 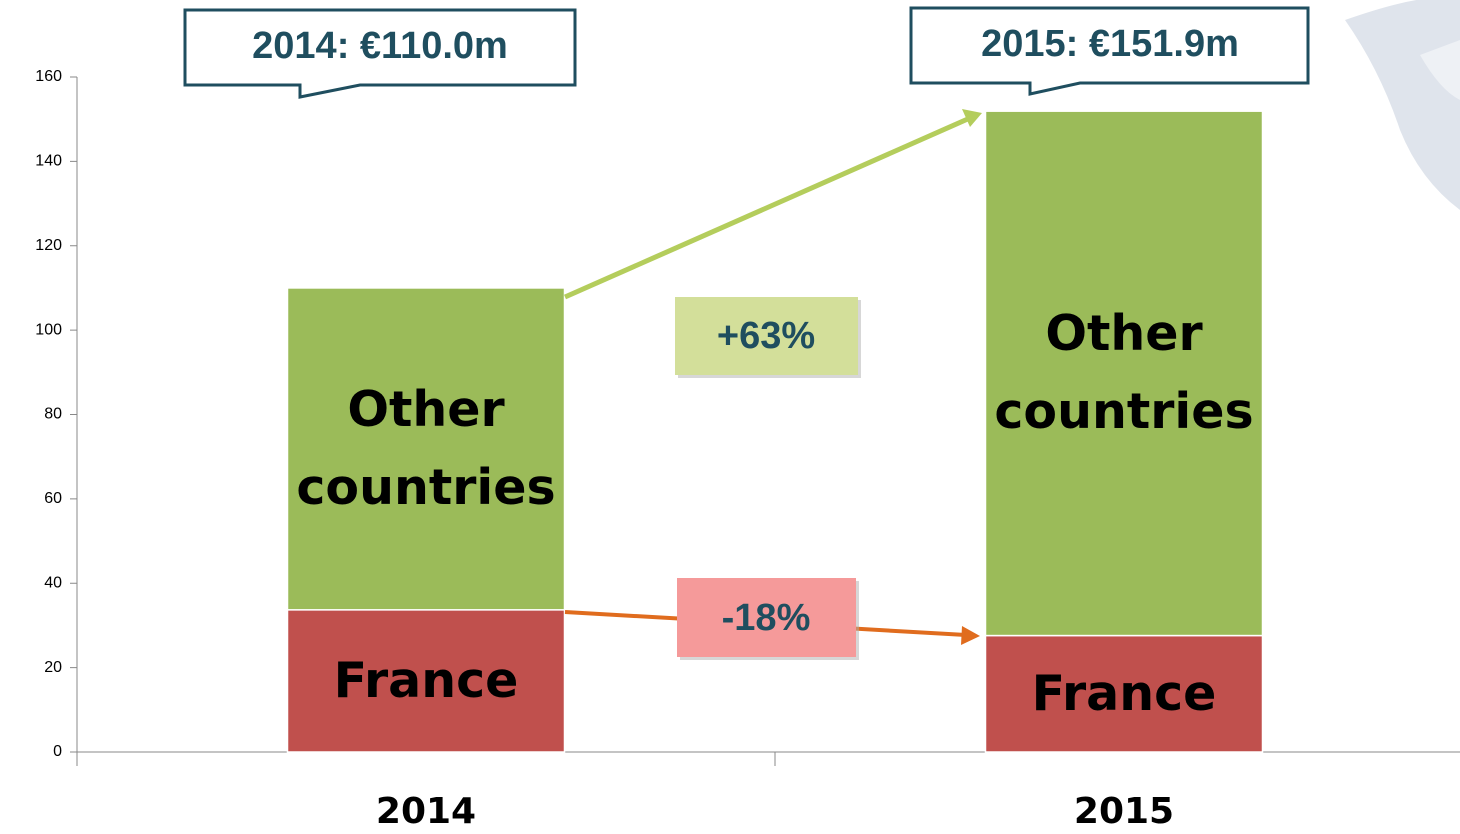 I want to click on x-tick-label: 2015, so click(x=1124, y=811).